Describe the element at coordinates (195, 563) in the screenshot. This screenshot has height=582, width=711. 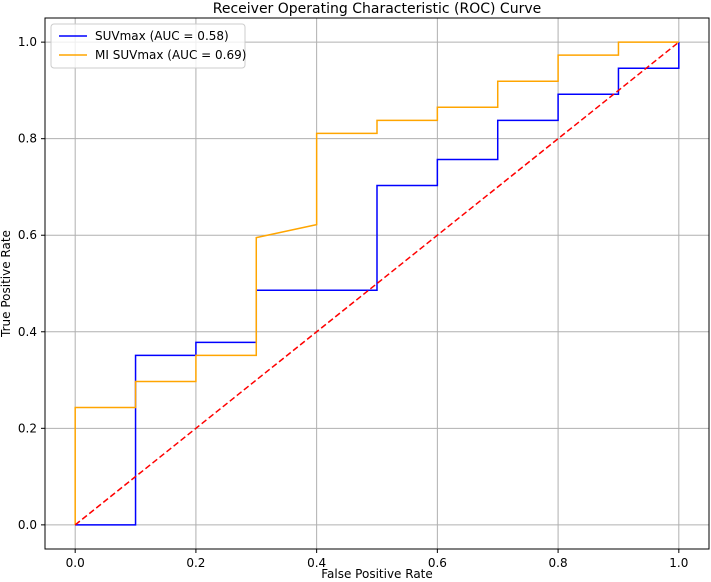
I see `x-tick-label: 0.2` at that location.